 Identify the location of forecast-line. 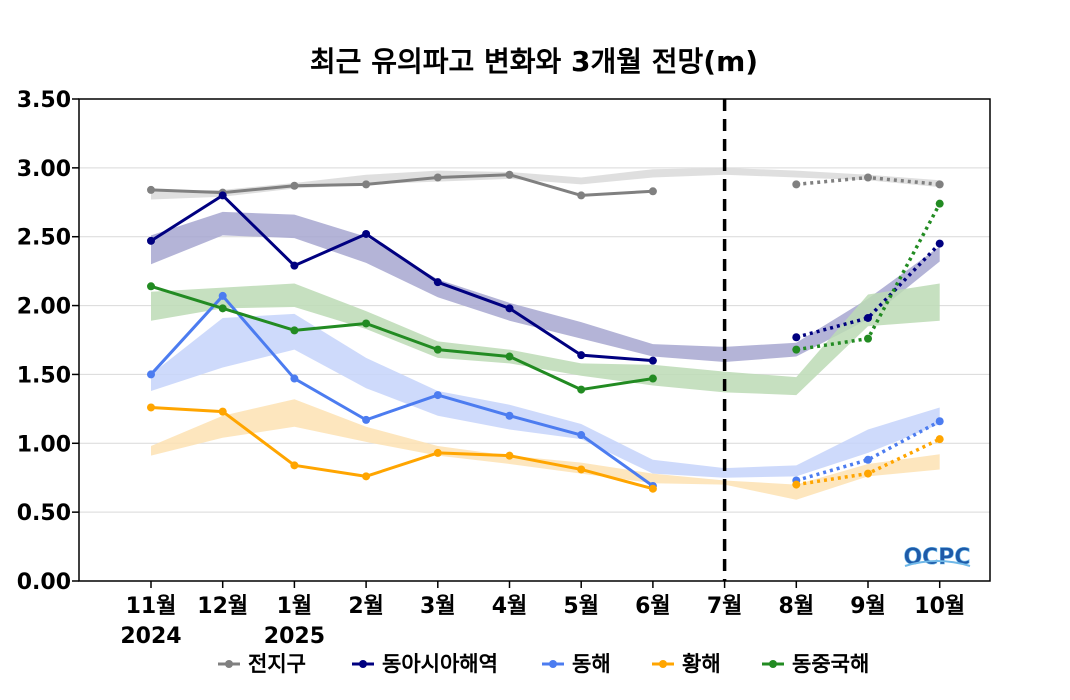
(868, 451).